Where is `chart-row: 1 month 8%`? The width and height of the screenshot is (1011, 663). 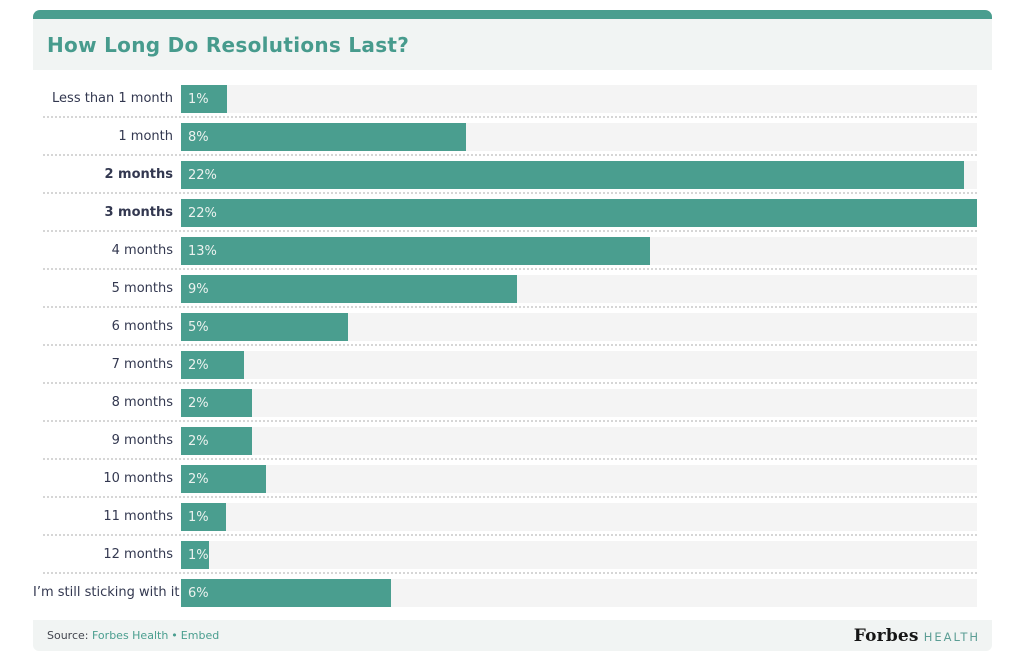
chart-row: 1 month 8% is located at coordinates (505, 142).